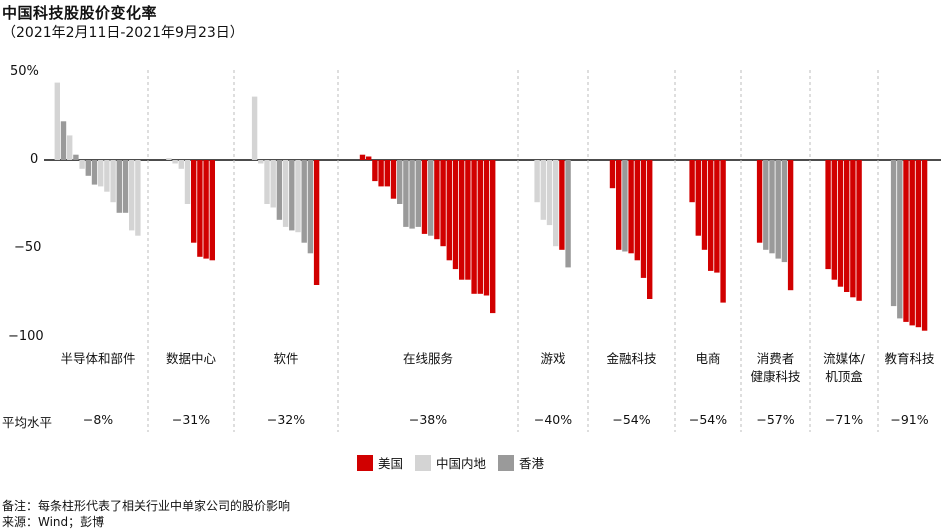  Describe the element at coordinates (708, 419) in the screenshot. I see `average-value: −54%` at that location.